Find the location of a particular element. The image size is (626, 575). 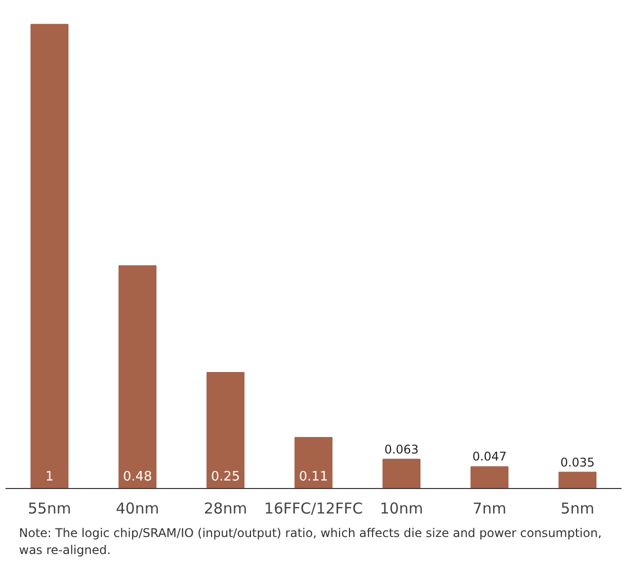

data-label: 0.25 is located at coordinates (225, 477).